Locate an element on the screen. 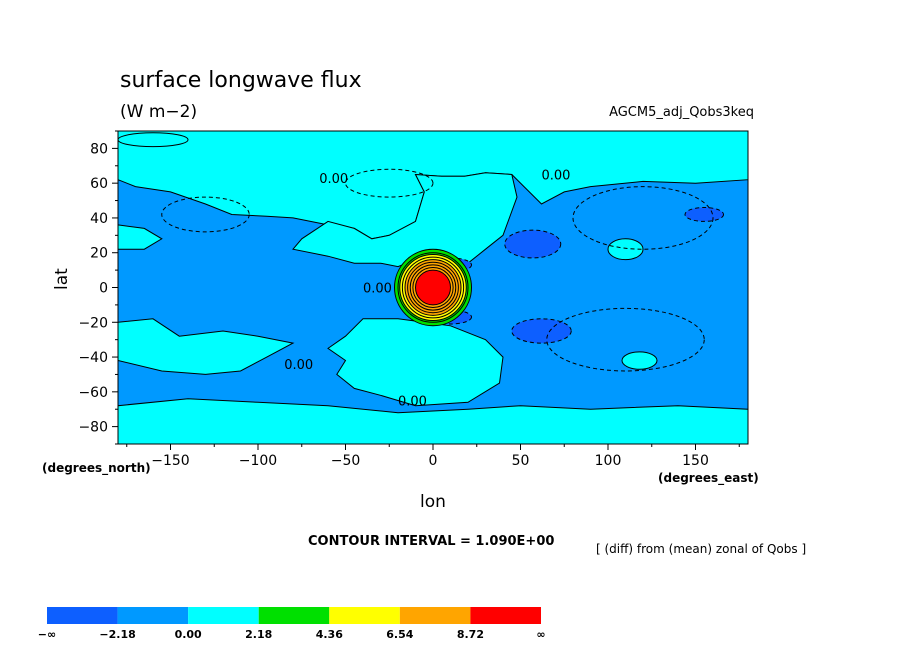  x-unit-label: (degrees_east) is located at coordinates (708, 478).